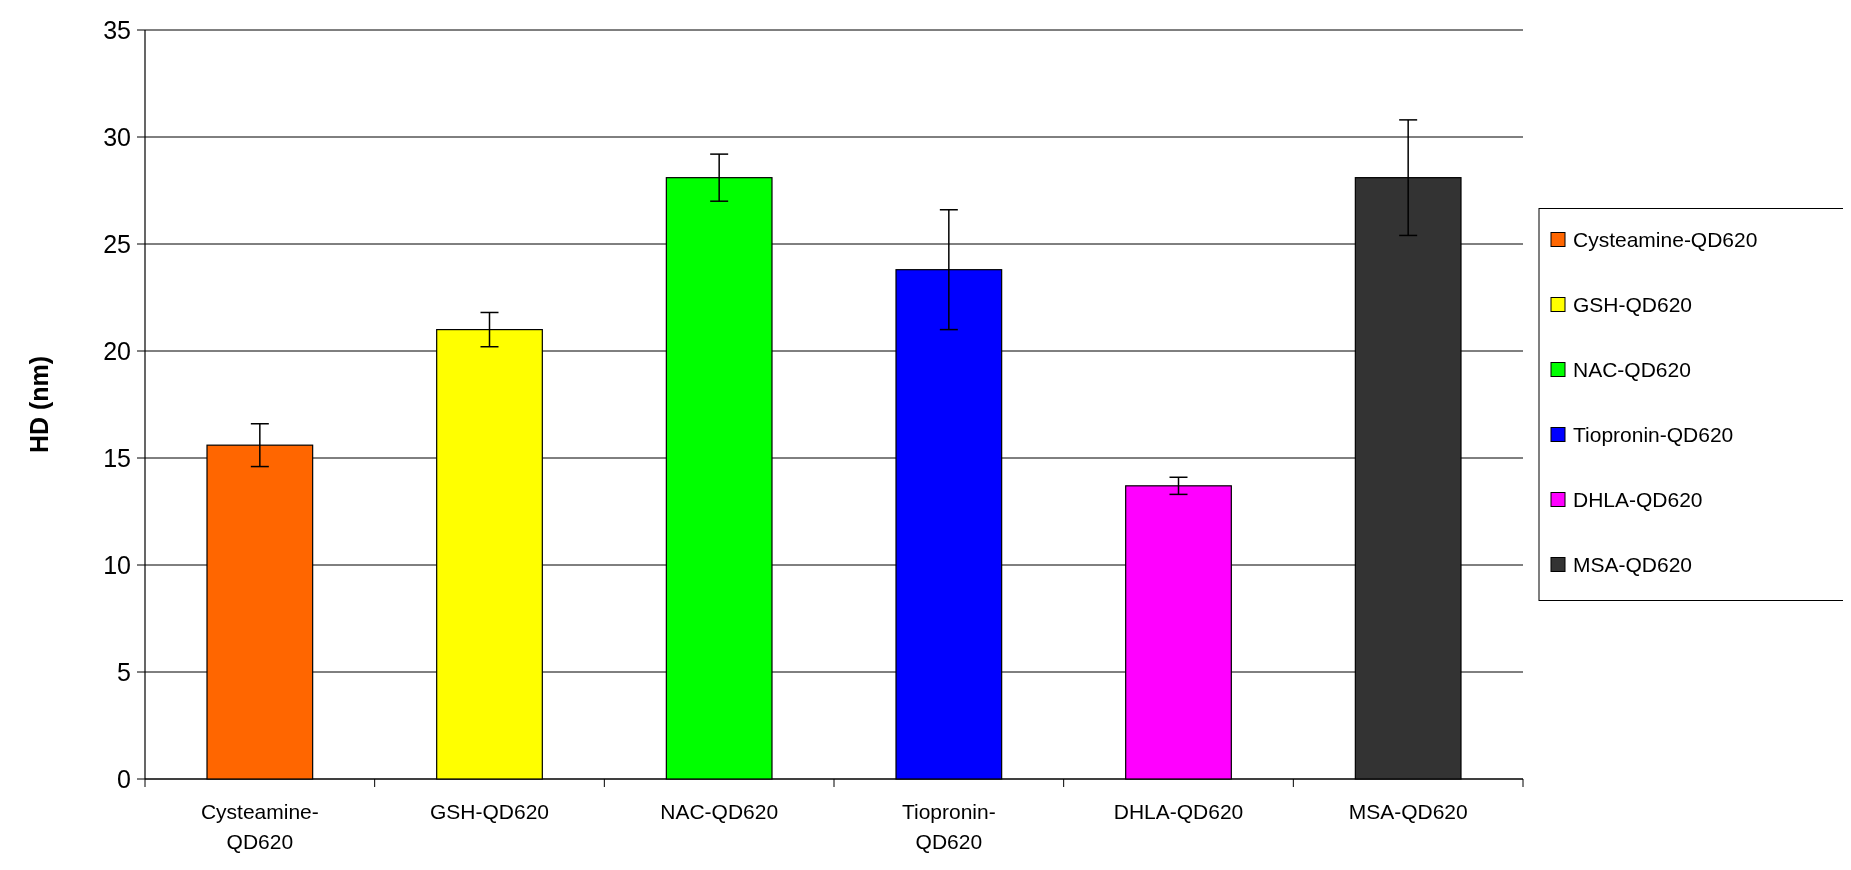 This screenshot has height=870, width=1851. What do you see at coordinates (719, 811) in the screenshot?
I see `x-tick-label: NAC-QD620` at bounding box center [719, 811].